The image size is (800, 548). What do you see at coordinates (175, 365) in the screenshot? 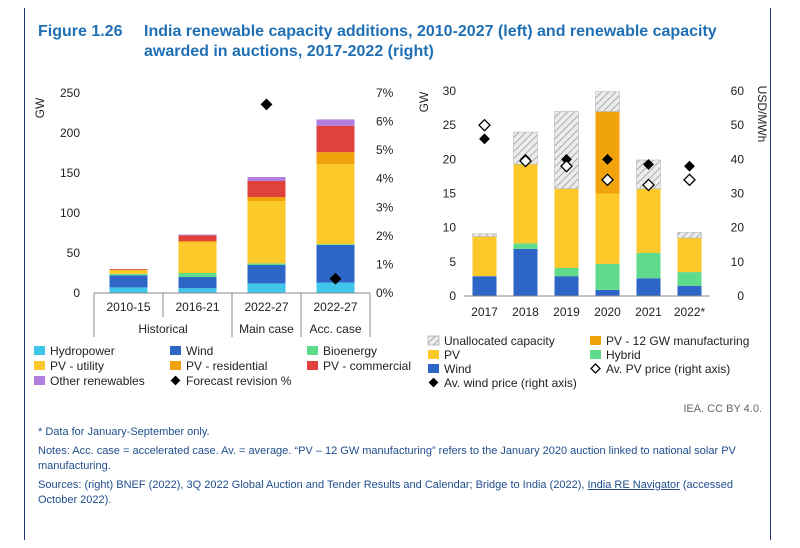
I see `legend-swatch-pv_residential` at bounding box center [175, 365].